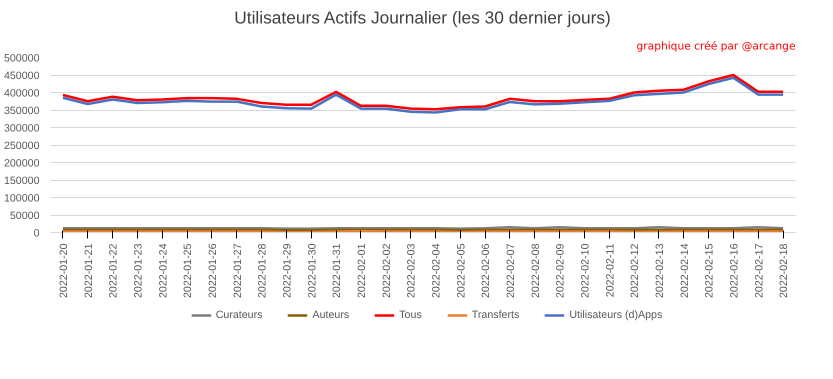 This screenshot has width=833, height=379. Describe the element at coordinates (22, 146) in the screenshot. I see `y-tick-label: 250000` at that location.